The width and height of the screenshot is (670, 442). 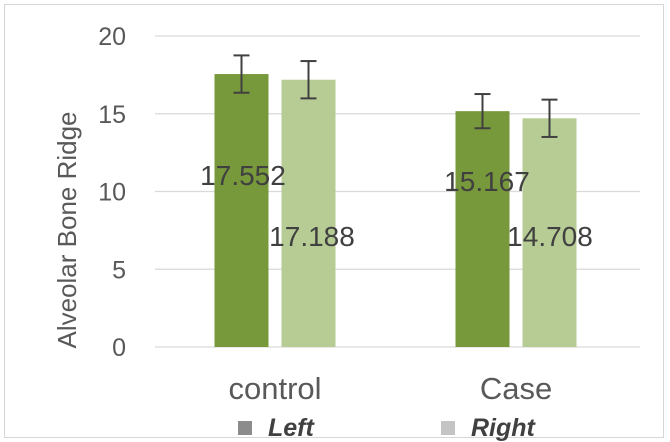 I want to click on legend-label-right: Right, so click(x=504, y=428).